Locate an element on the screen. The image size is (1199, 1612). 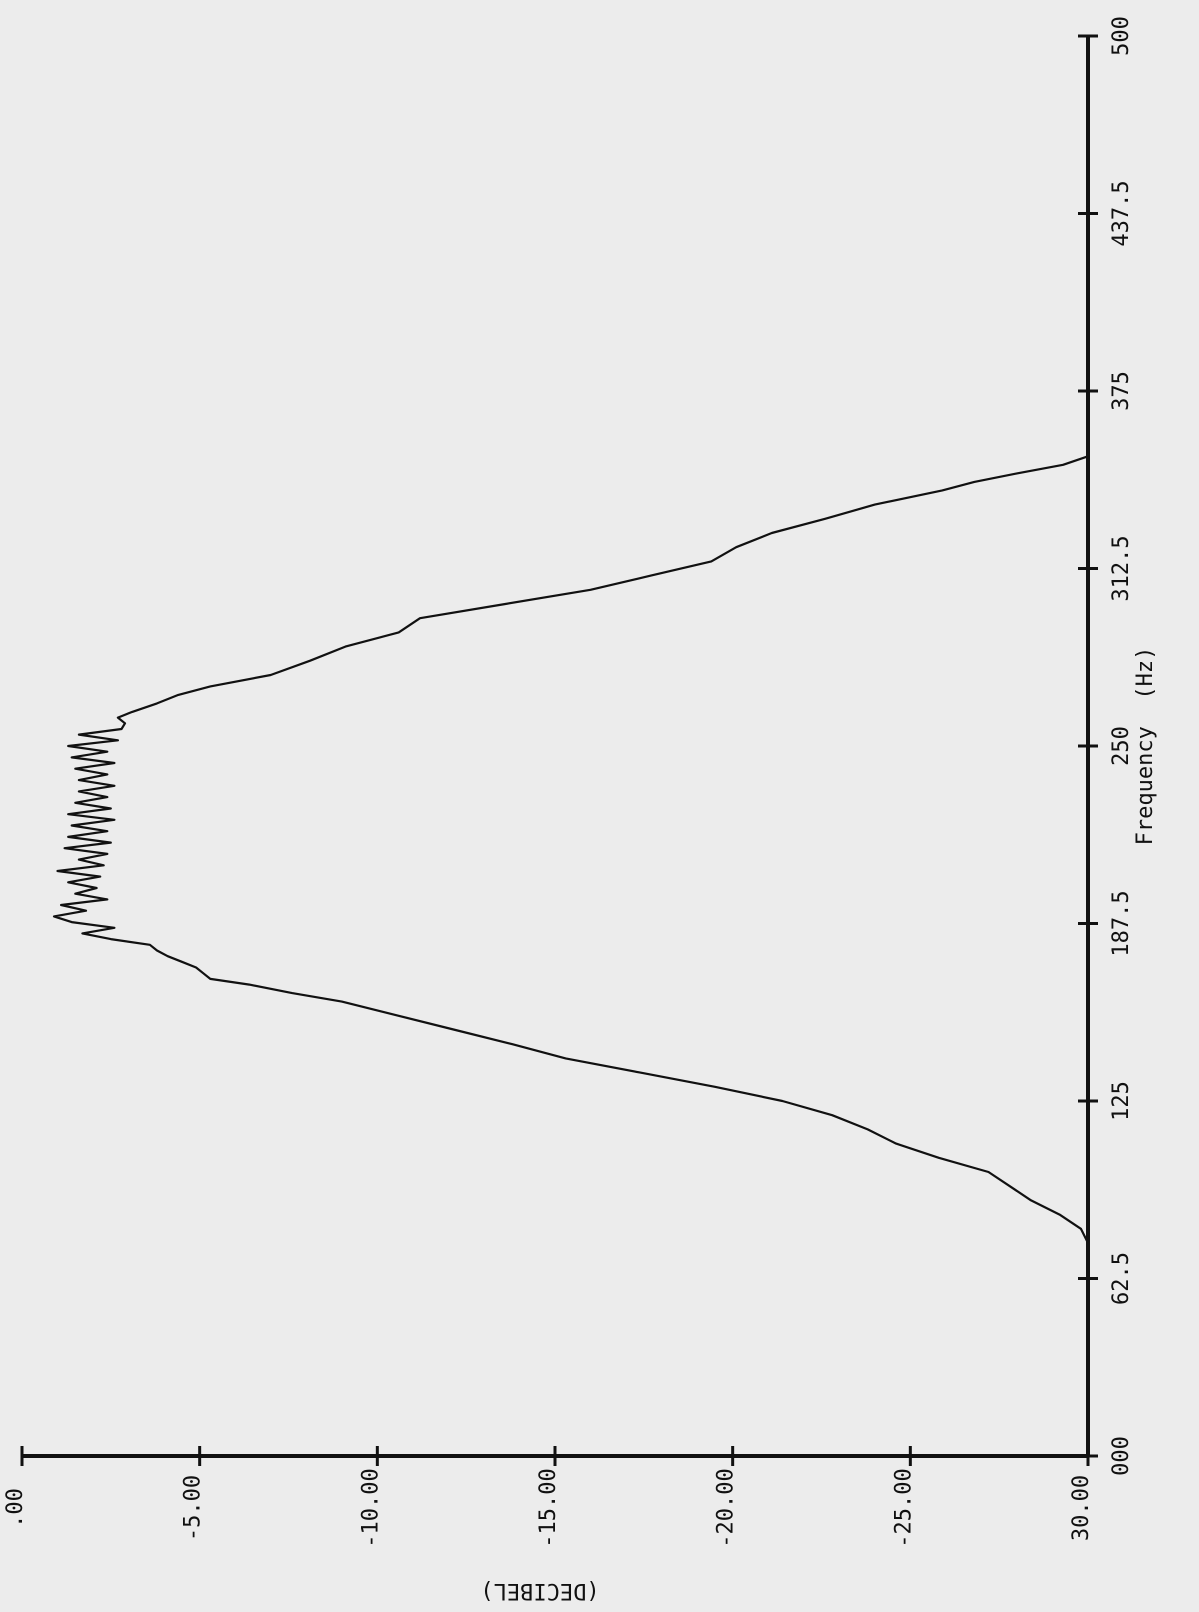
decibel-tick-label: -15.00 is located at coordinates (548, 1507).